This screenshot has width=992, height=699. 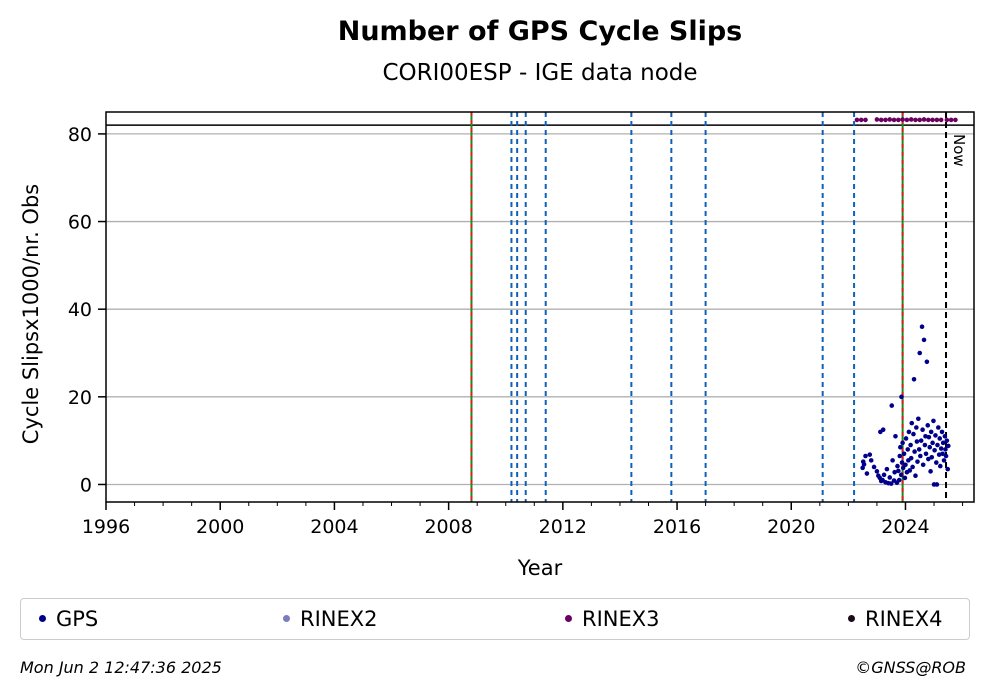 I want to click on y-tick-label: 80, so click(x=80, y=135).